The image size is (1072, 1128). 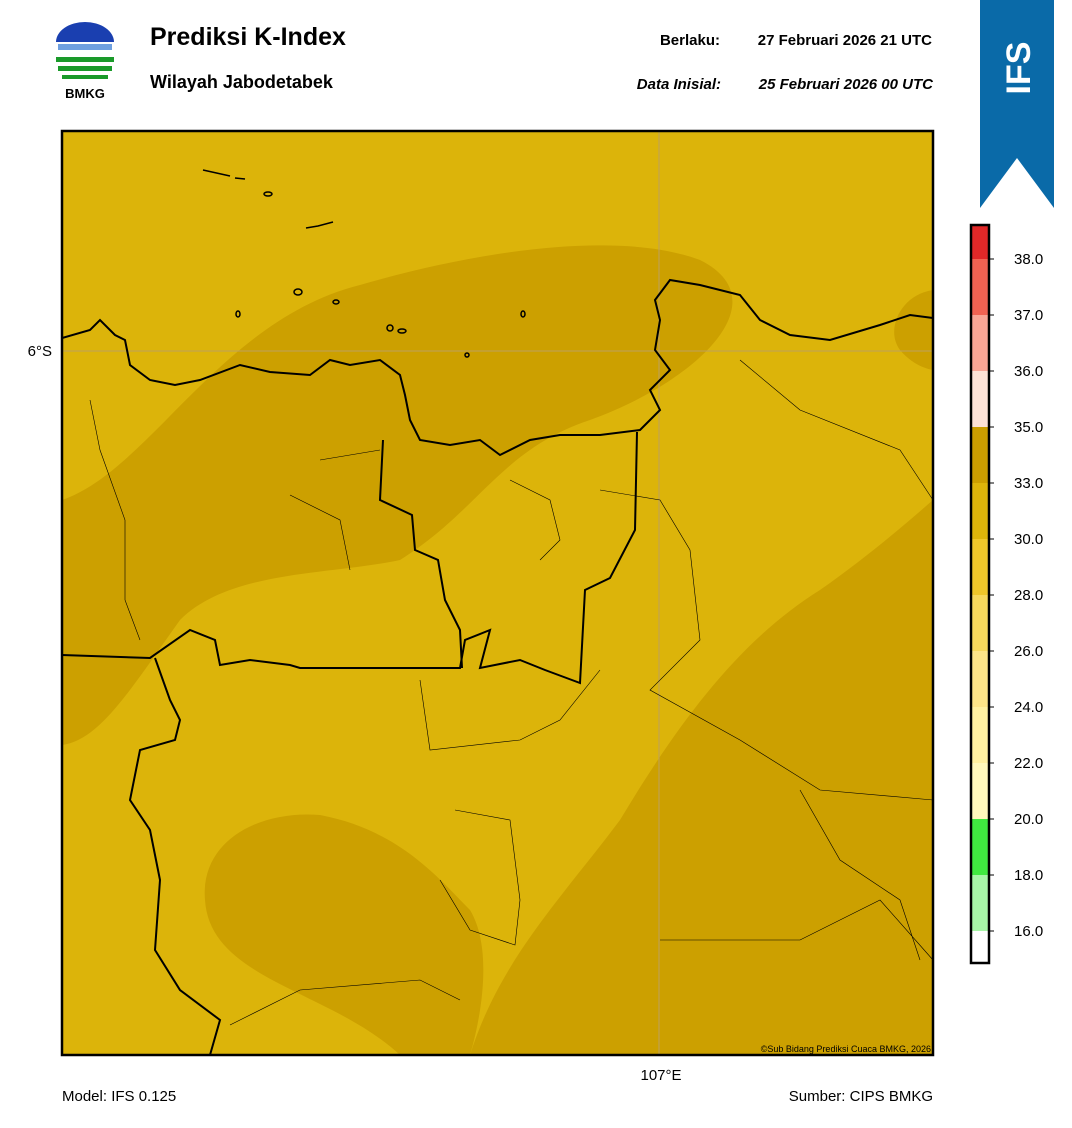 What do you see at coordinates (1028, 931) in the screenshot?
I see `colorbar-tick-label: 16.0` at bounding box center [1028, 931].